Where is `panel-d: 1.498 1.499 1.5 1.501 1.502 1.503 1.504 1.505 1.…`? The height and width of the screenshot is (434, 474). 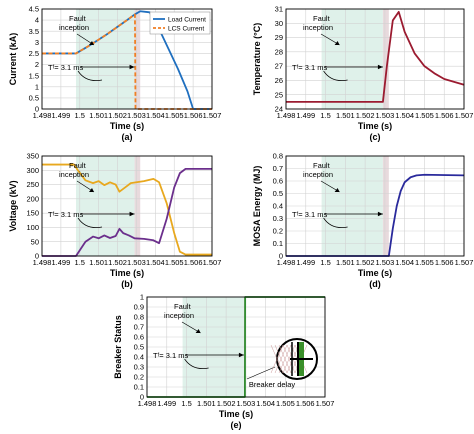 panel-d: 1.498 1.499 1.5 1.501 1.502 1.503 1.504 1.505 1.… is located at coordinates (362, 220).